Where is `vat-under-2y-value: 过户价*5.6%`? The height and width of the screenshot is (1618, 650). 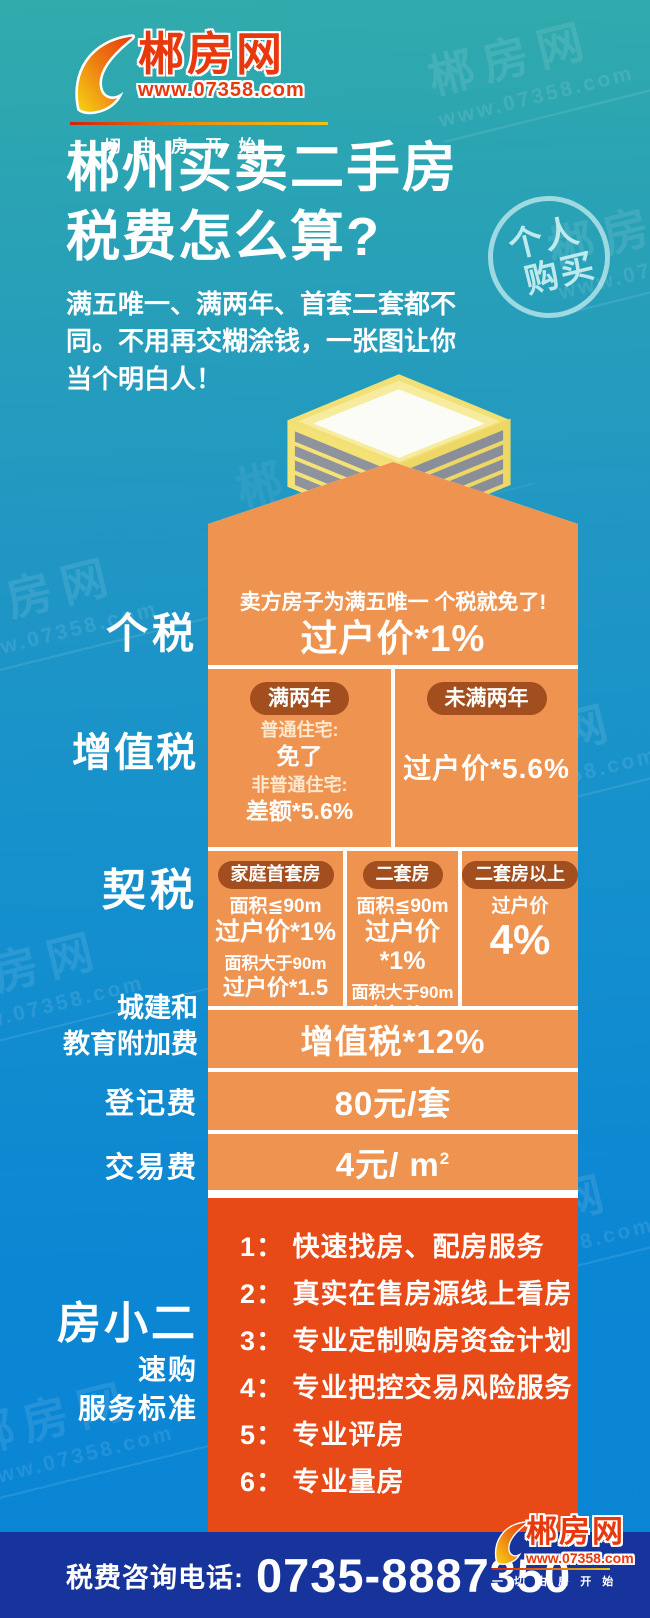 vat-under-2y-value: 过户价*5.6% is located at coordinates (486, 769).